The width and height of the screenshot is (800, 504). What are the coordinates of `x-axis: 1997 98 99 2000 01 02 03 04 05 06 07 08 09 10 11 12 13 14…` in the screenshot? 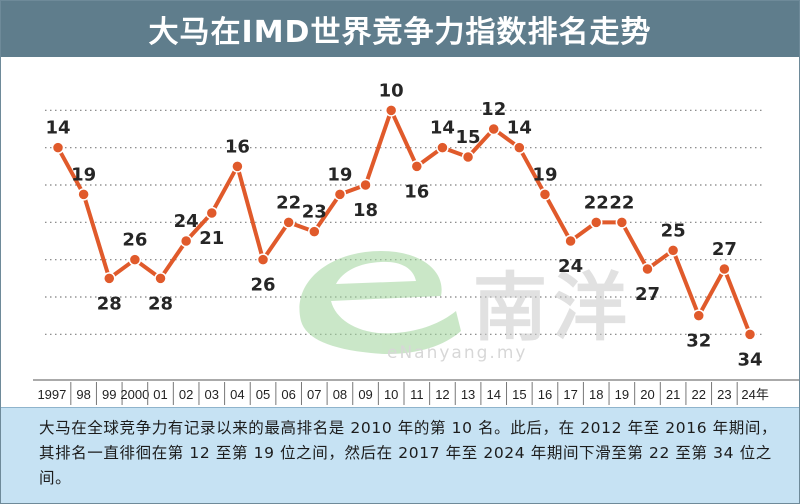 It's located at (416, 392).